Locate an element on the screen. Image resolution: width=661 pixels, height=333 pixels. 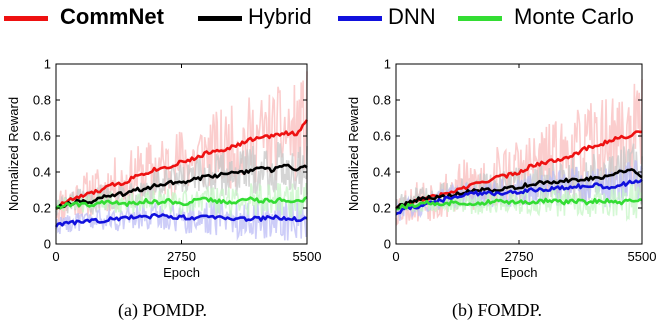
raw-trace-dnn is located at coordinates (181, 218).